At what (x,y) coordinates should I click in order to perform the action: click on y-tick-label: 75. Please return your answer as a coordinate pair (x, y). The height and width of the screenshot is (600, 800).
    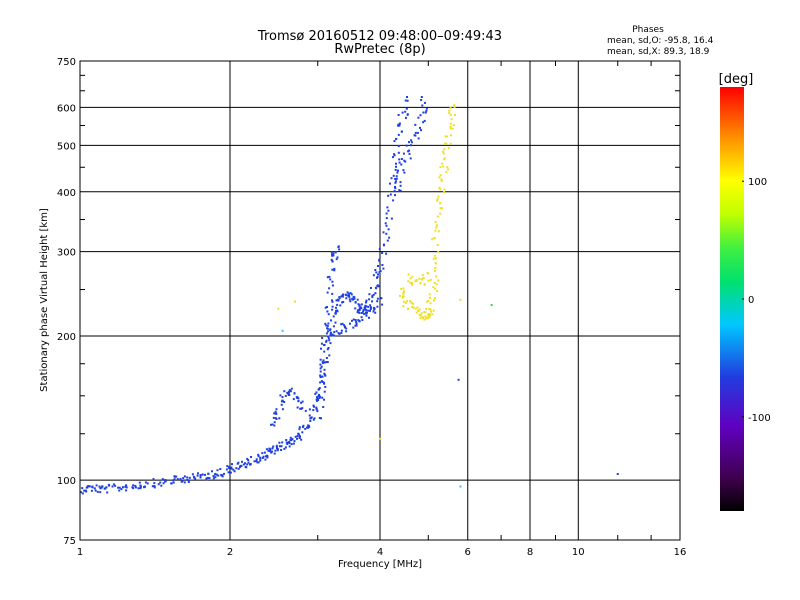
    Looking at the image, I should click on (69, 541).